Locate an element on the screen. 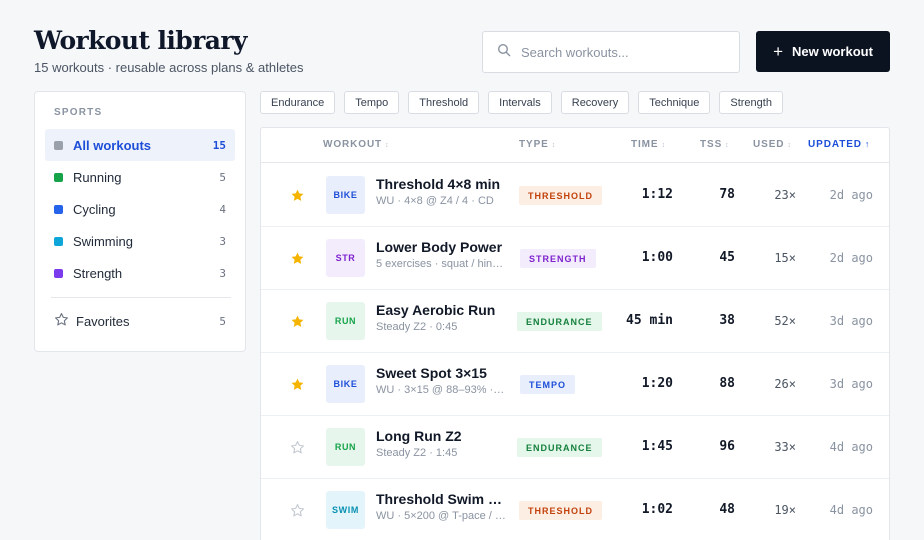 The image size is (924, 540). column-header-workout: WORKOUT ↕ is located at coordinates (356, 144).